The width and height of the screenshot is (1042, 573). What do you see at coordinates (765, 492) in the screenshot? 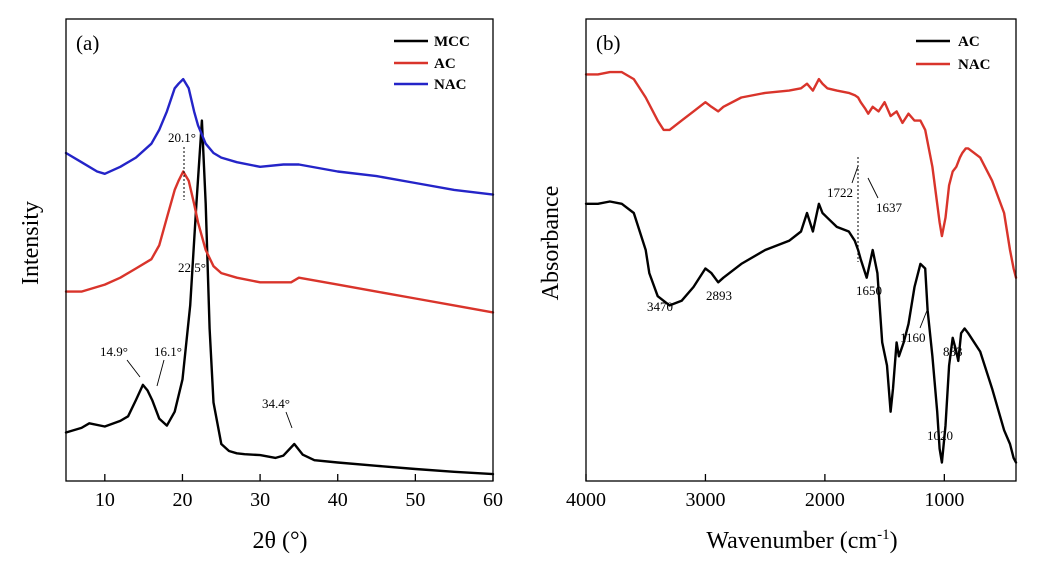
I see `panel-b-x-ticks: 4000 3000 2000 1000` at bounding box center [765, 492].